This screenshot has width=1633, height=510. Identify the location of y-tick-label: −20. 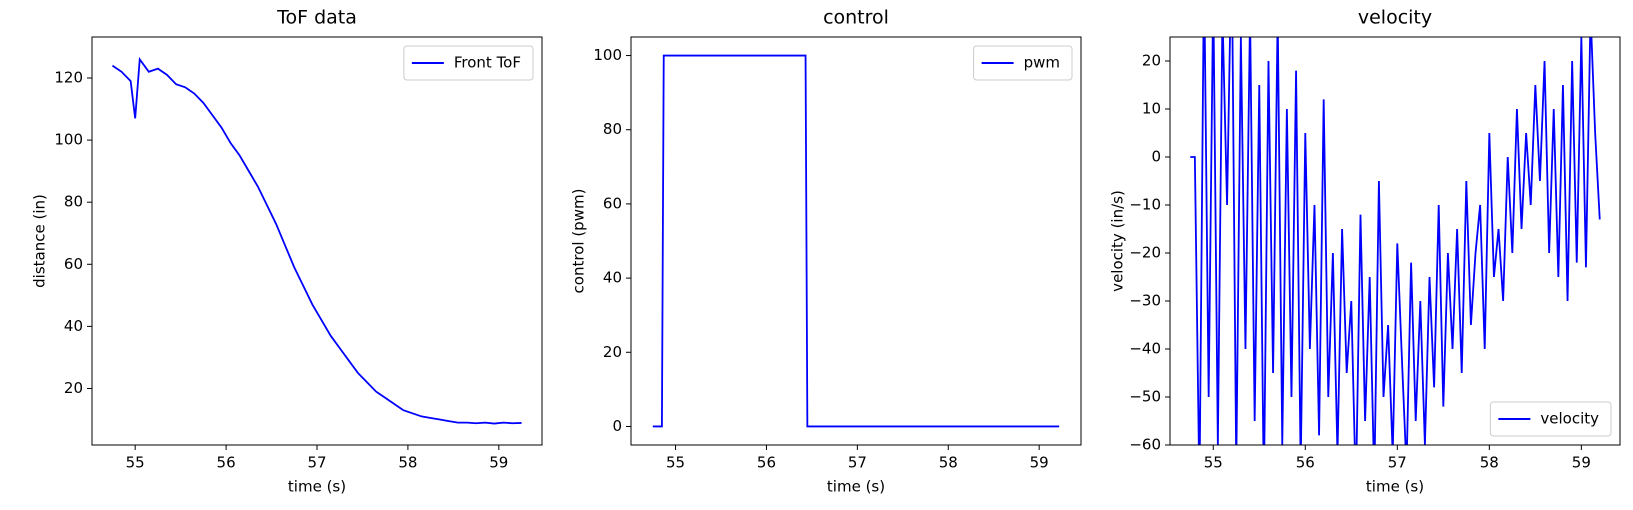
(1145, 253).